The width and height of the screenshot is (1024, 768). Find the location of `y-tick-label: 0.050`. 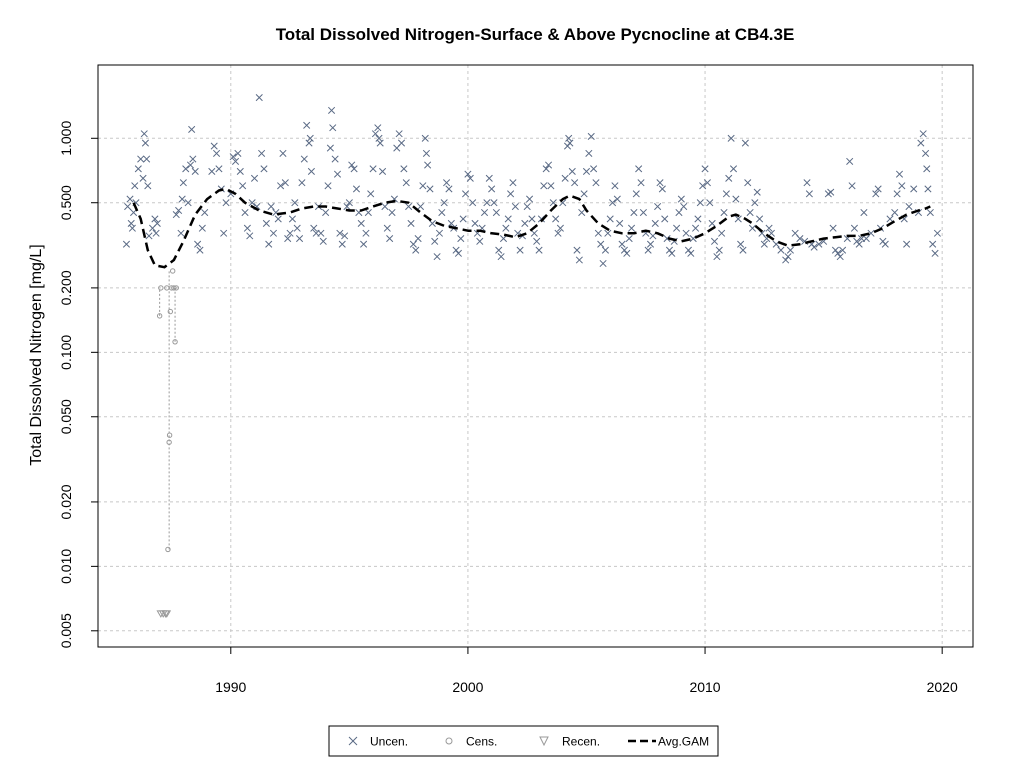

y-tick-label: 0.050 is located at coordinates (66, 416).